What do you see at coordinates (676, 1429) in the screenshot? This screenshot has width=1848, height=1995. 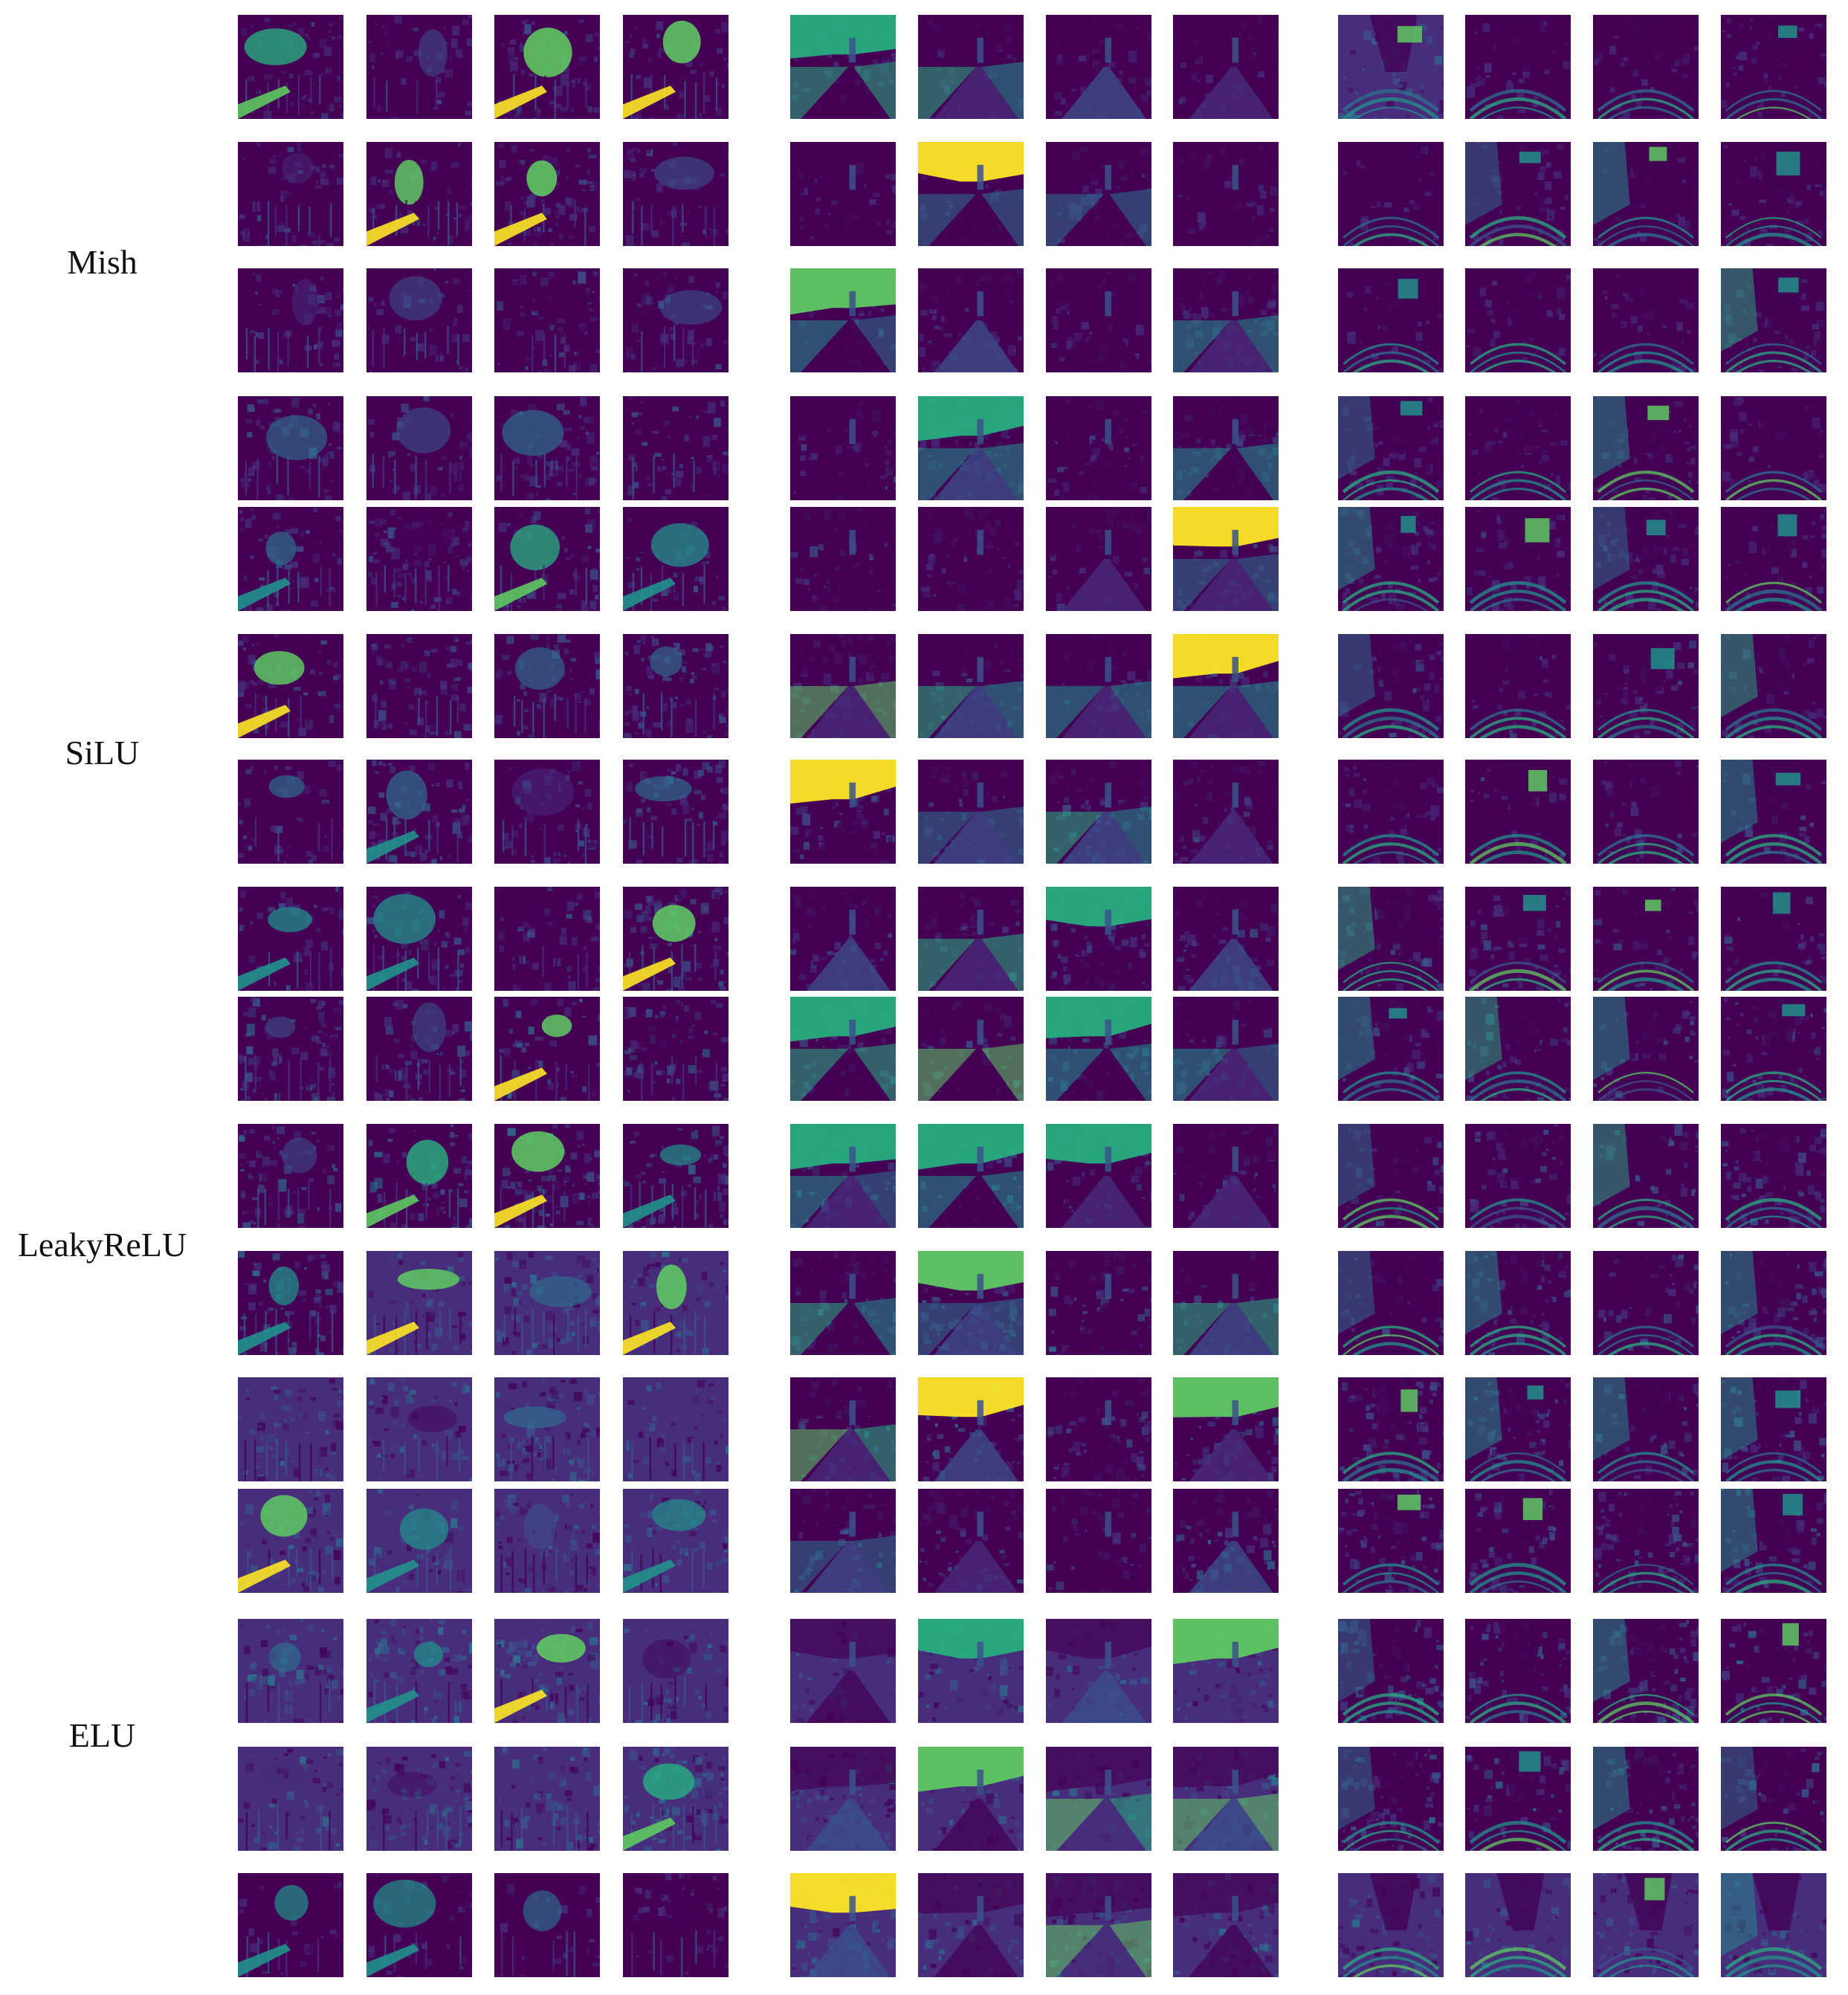 I see `feature-map-leakyrelu-vineyard-rows-r4-c4` at bounding box center [676, 1429].